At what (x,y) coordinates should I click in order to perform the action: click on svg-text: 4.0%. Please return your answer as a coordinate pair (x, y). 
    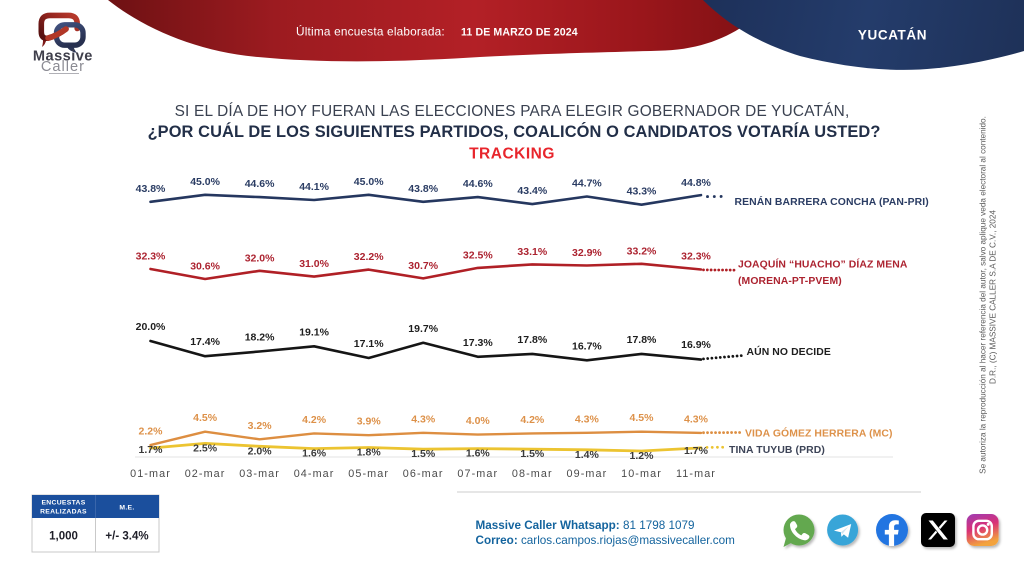
    Looking at the image, I should click on (478, 421).